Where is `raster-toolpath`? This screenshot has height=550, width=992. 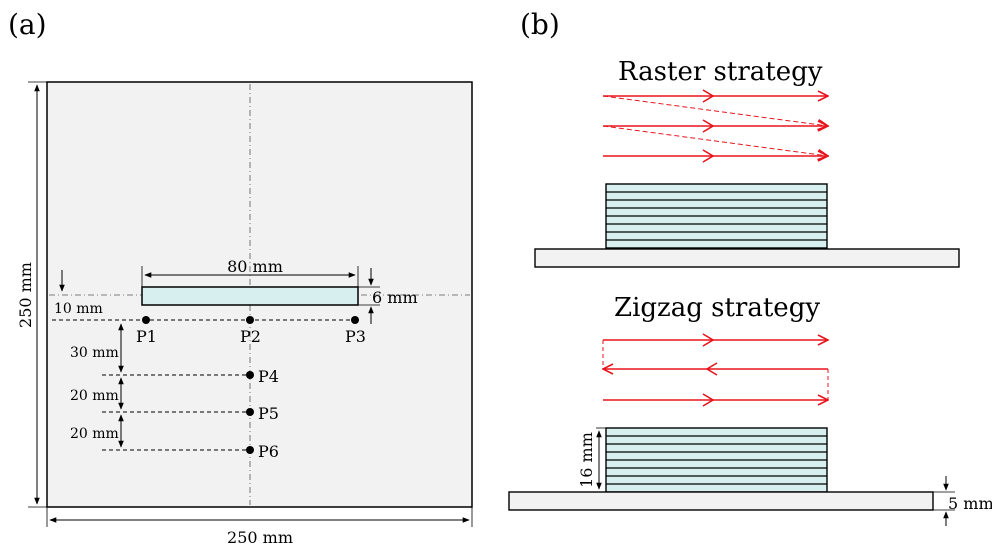
raster-toolpath is located at coordinates (715, 126).